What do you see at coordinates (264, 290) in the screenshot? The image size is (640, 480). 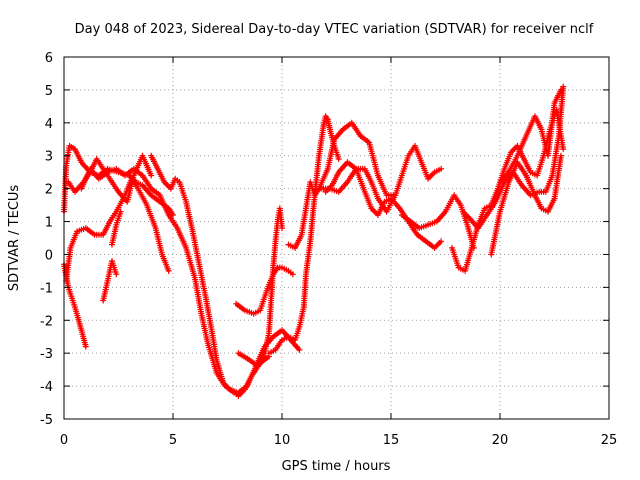 I see `series-sat-i-markers` at bounding box center [264, 290].